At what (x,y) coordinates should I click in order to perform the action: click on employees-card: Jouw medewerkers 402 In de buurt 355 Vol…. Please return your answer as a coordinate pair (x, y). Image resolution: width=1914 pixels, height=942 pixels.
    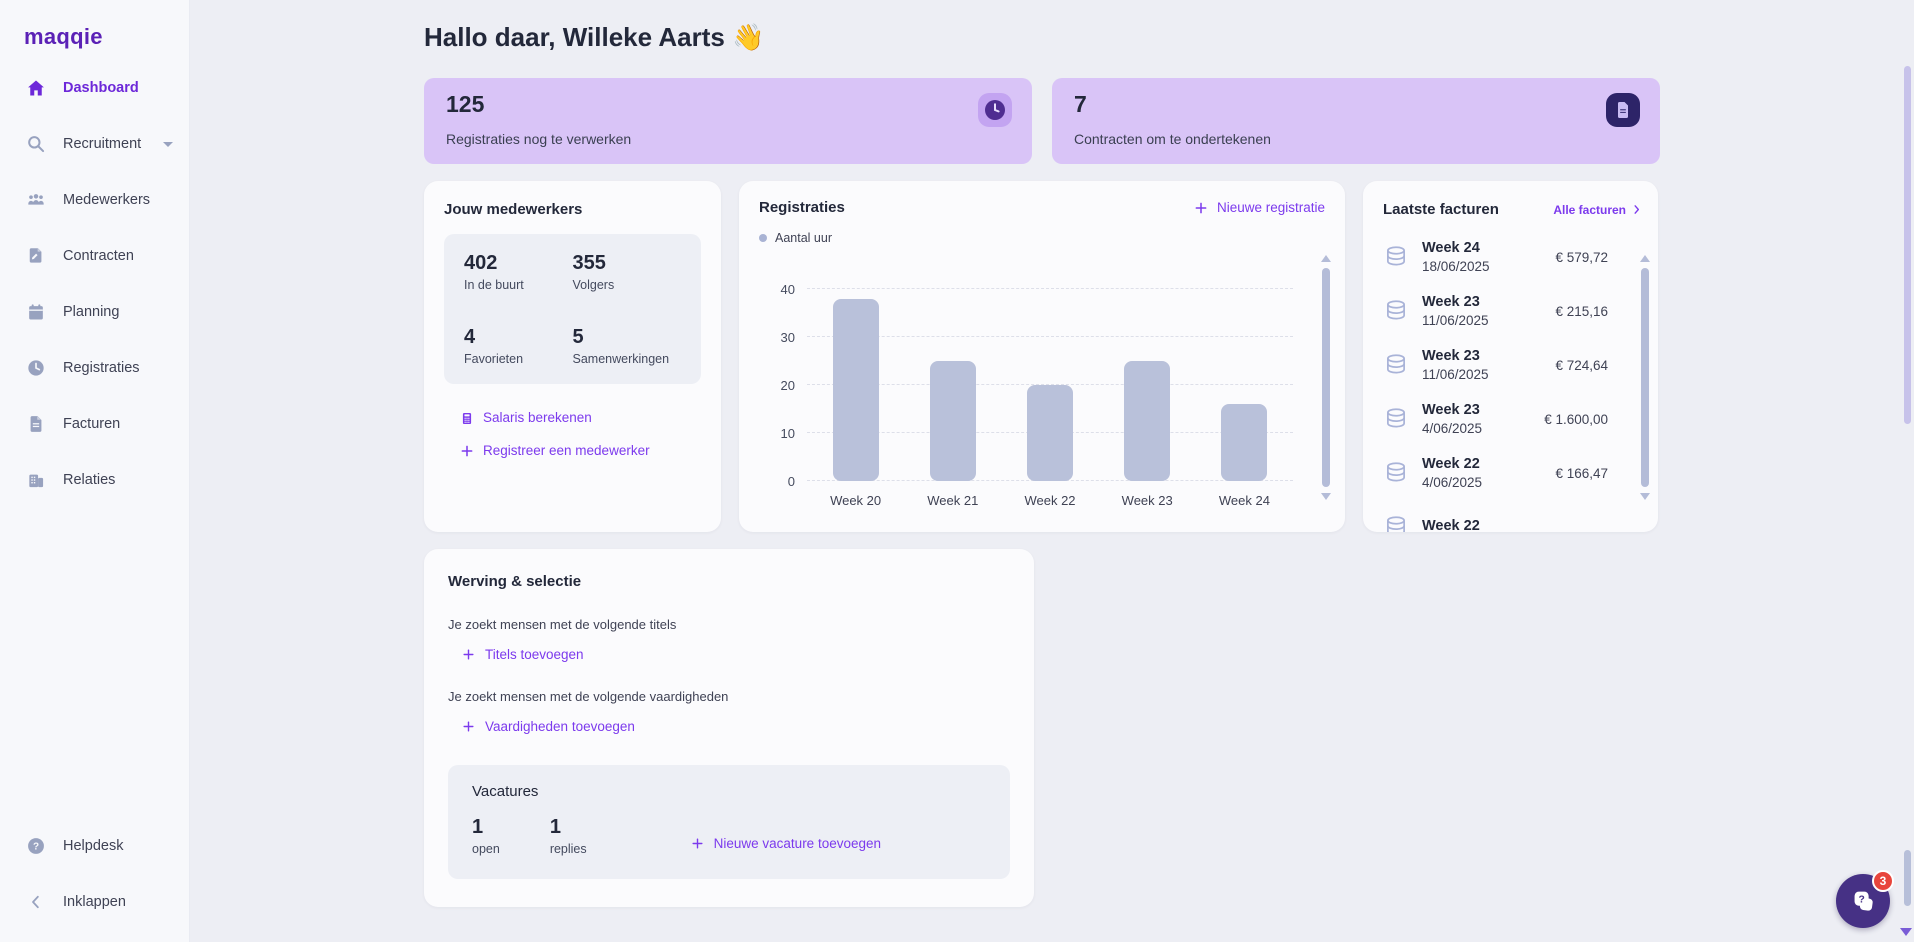
    Looking at the image, I should click on (572, 356).